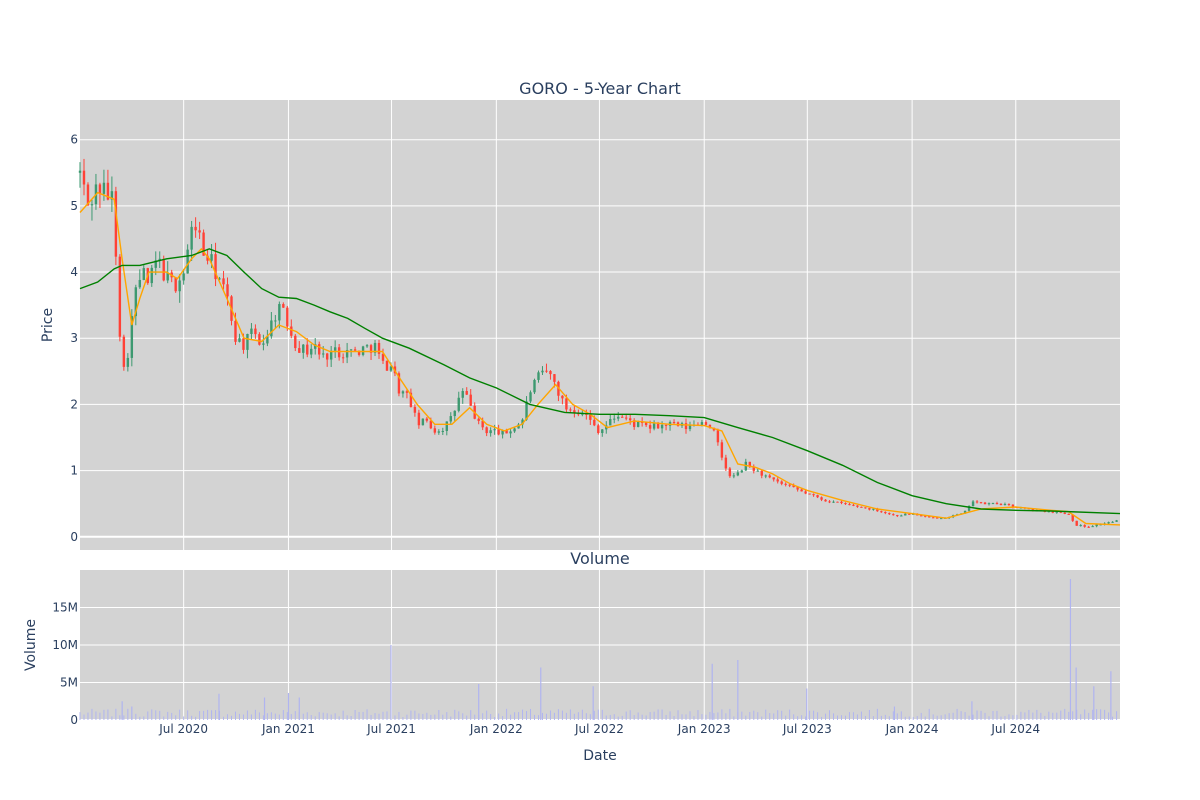 Image resolution: width=1200 pixels, height=800 pixels. Describe the element at coordinates (391, 729) in the screenshot. I see `date-tick-label: Jul 2021` at that location.